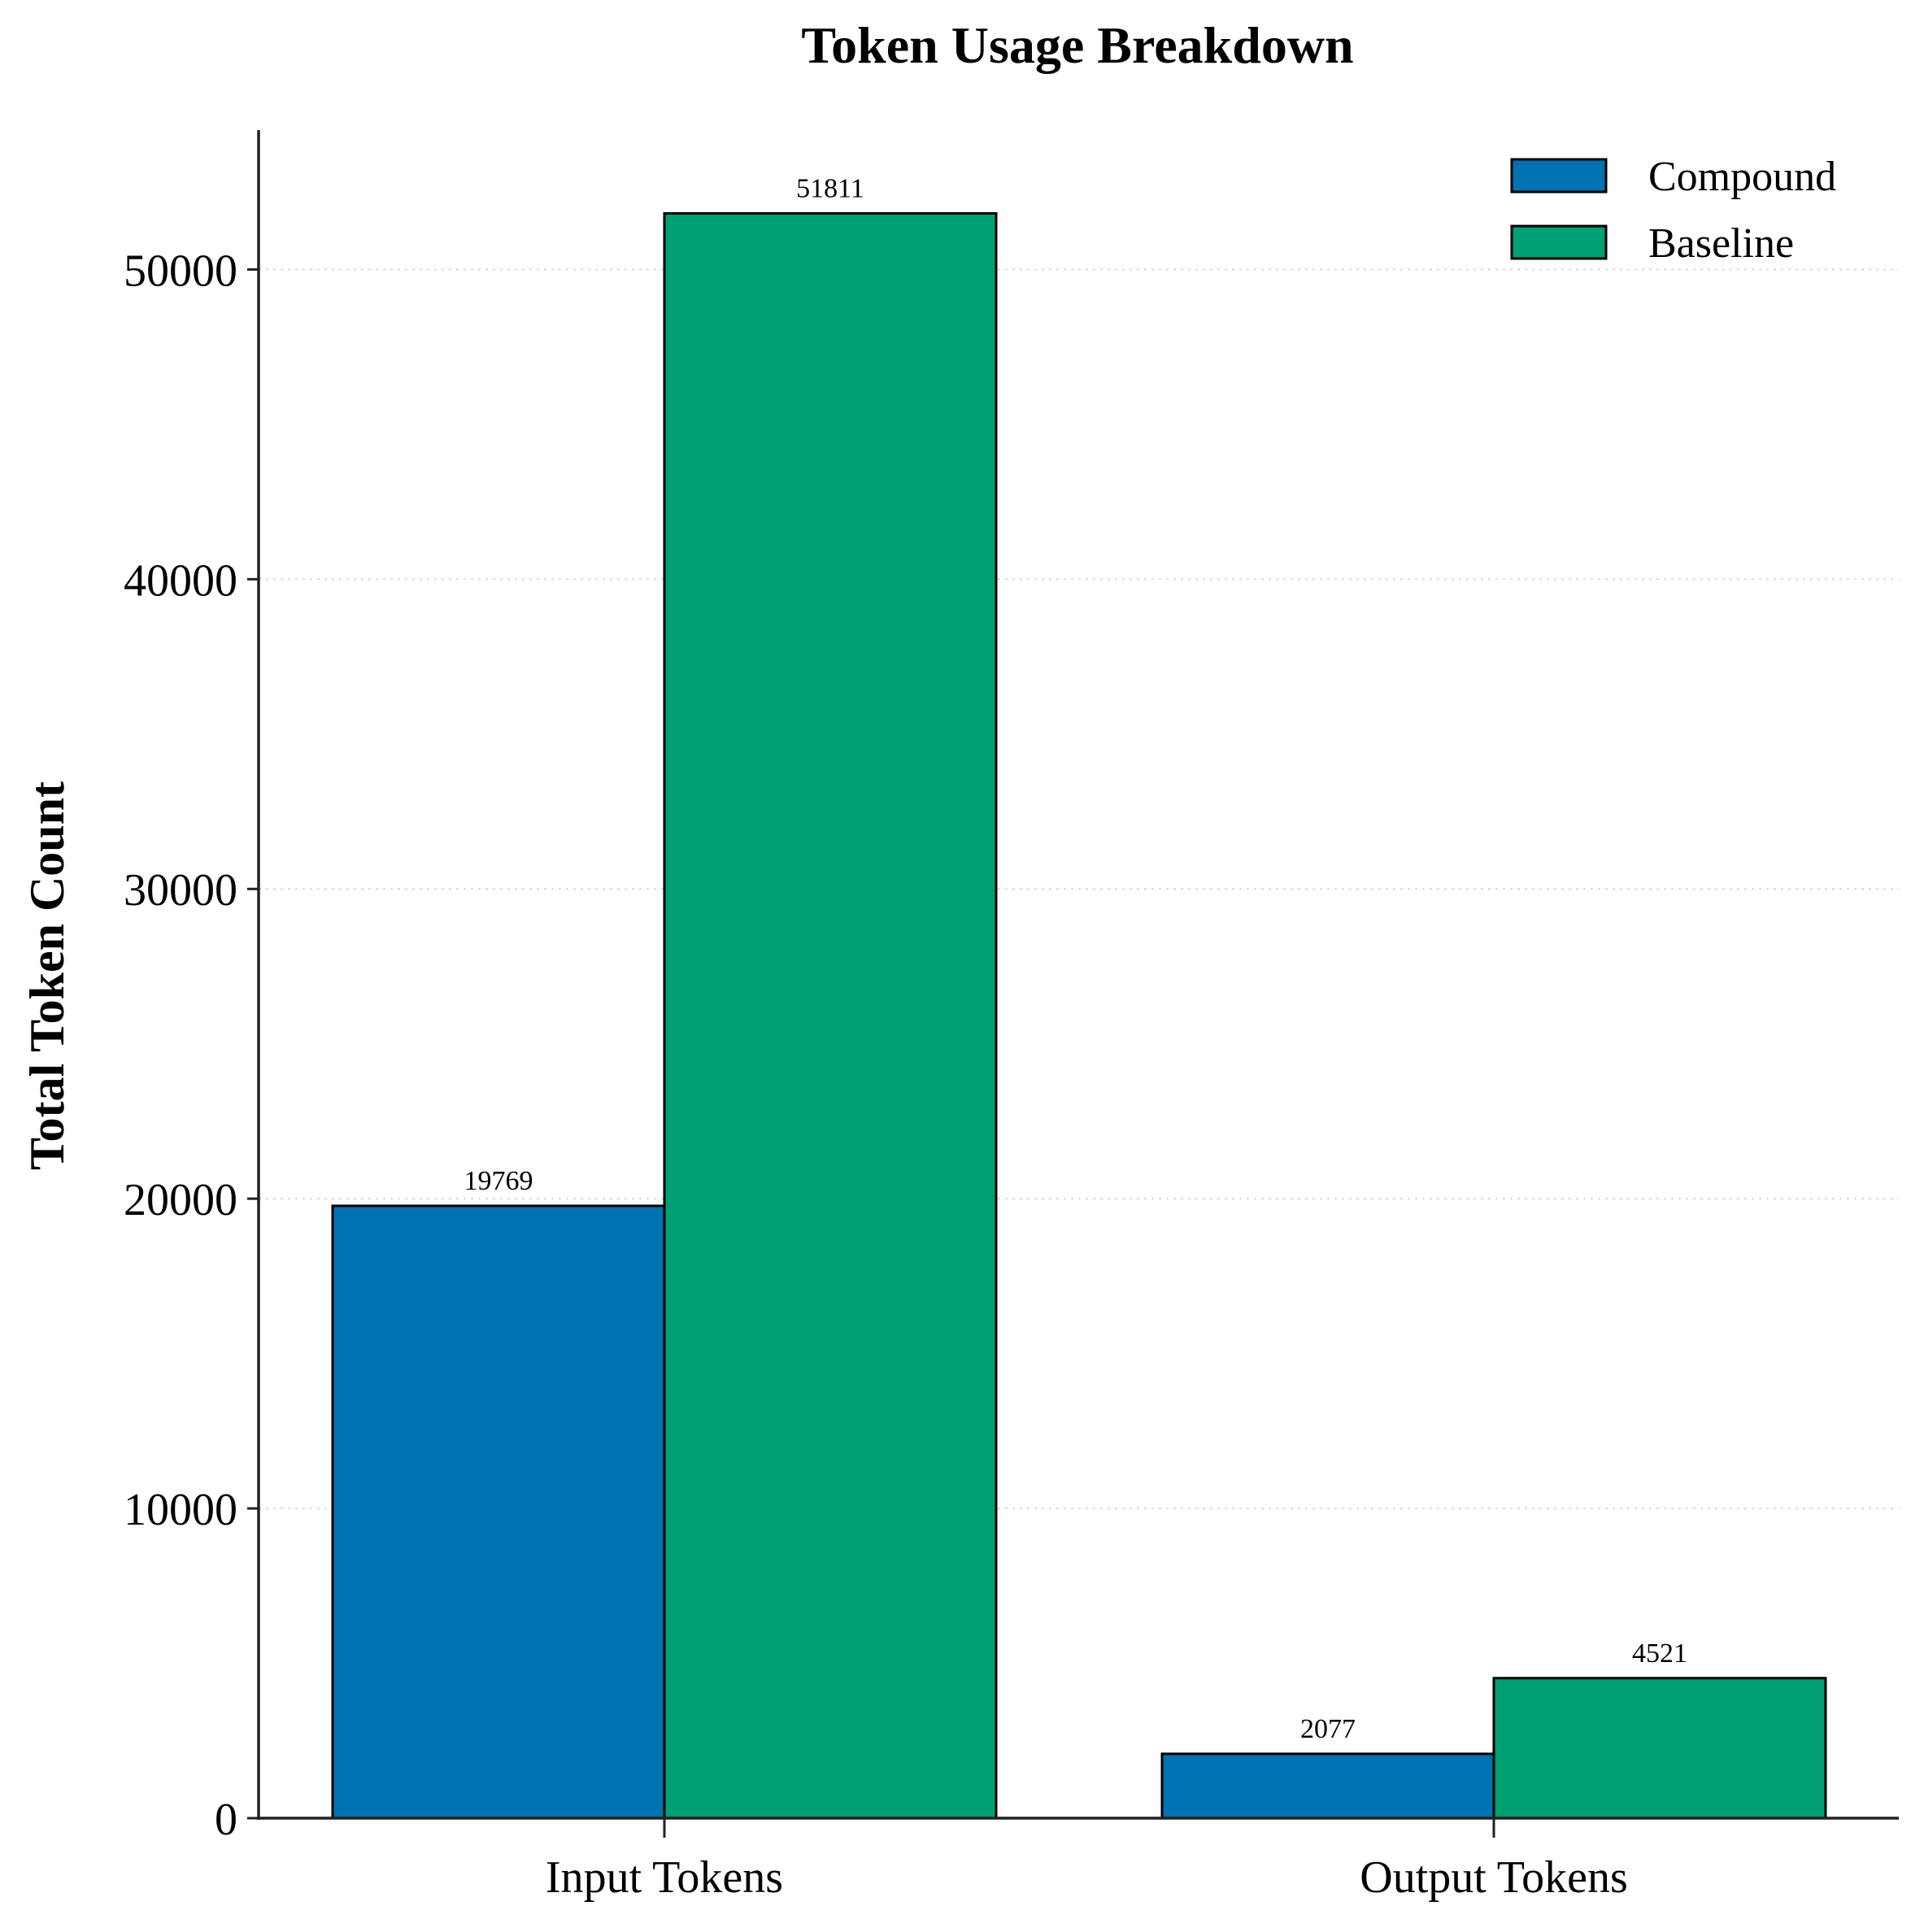  I want to click on y-tick-label: 50000, so click(180, 271).